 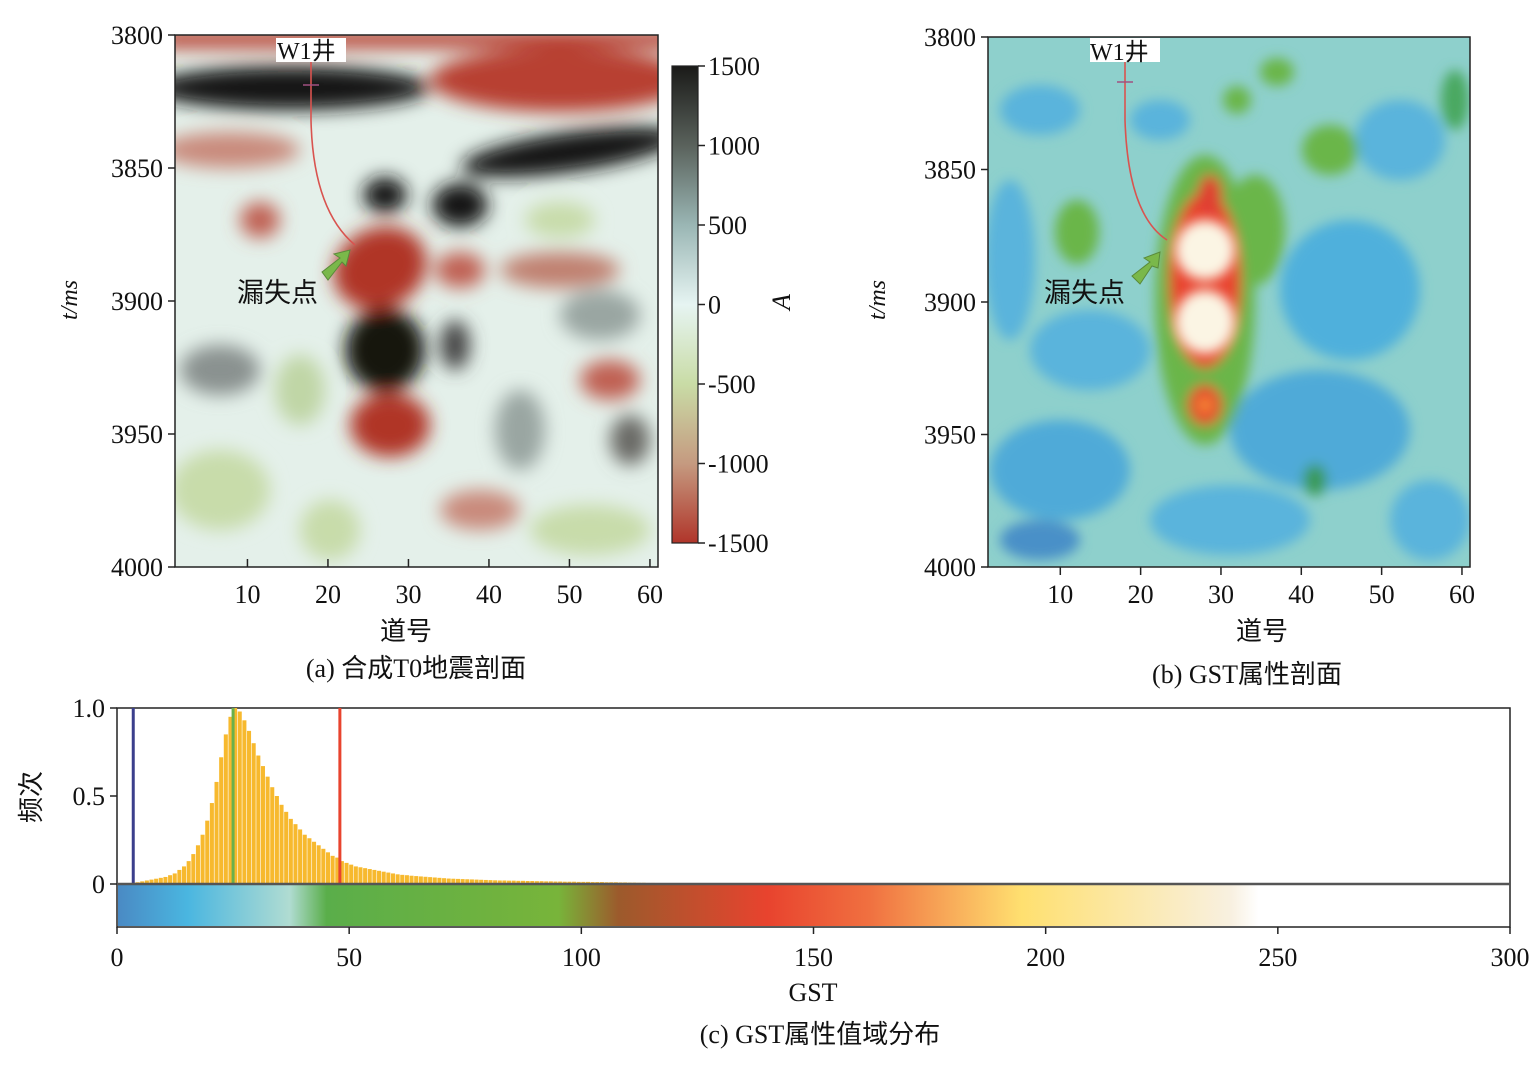 I want to click on colorbar-tick-label: 1500, so click(x=734, y=66).